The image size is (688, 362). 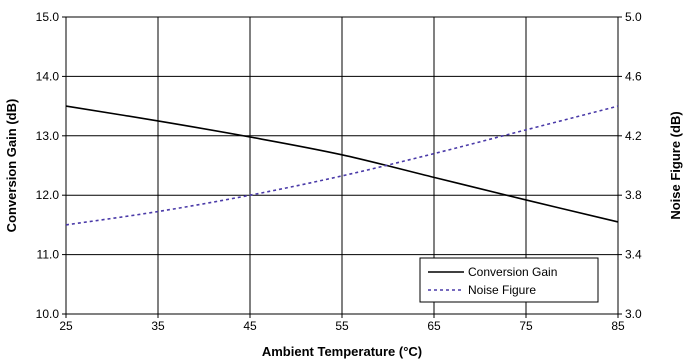 I want to click on x-tick-label: 65, so click(x=434, y=326).